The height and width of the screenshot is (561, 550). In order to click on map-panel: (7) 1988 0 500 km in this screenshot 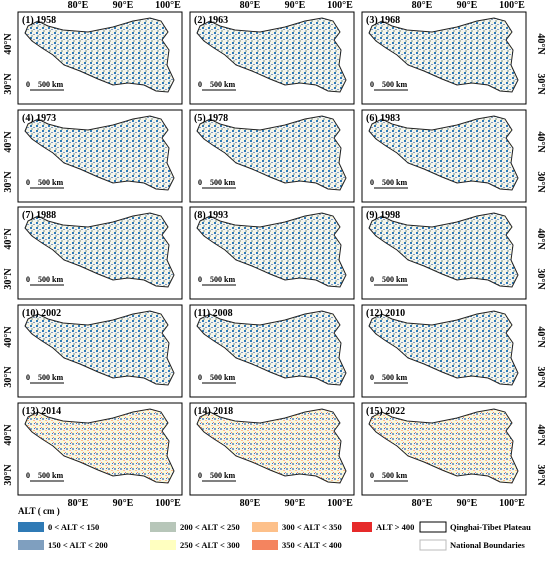, I will do `click(100, 253)`.